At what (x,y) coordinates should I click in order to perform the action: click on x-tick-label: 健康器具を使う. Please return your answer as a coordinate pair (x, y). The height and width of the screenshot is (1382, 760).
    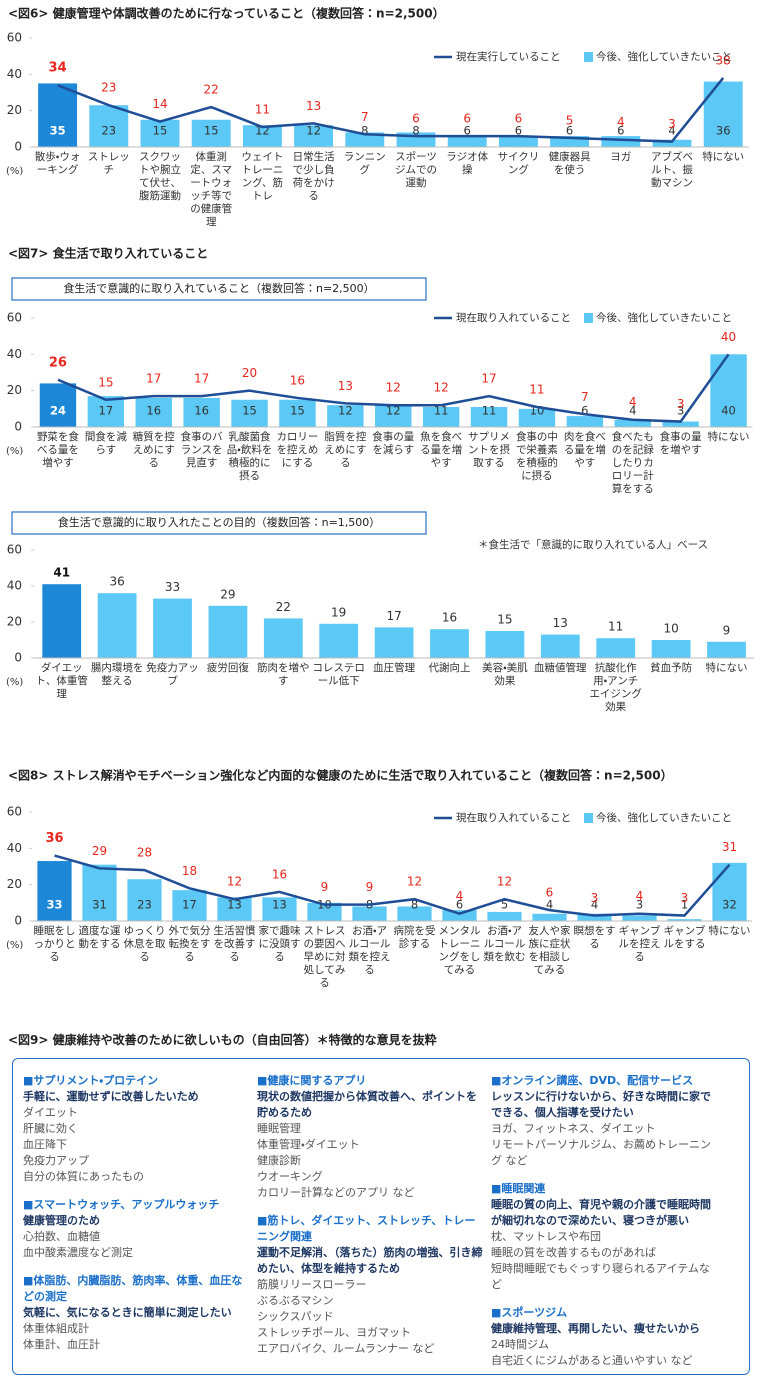
    Looking at the image, I should click on (569, 163).